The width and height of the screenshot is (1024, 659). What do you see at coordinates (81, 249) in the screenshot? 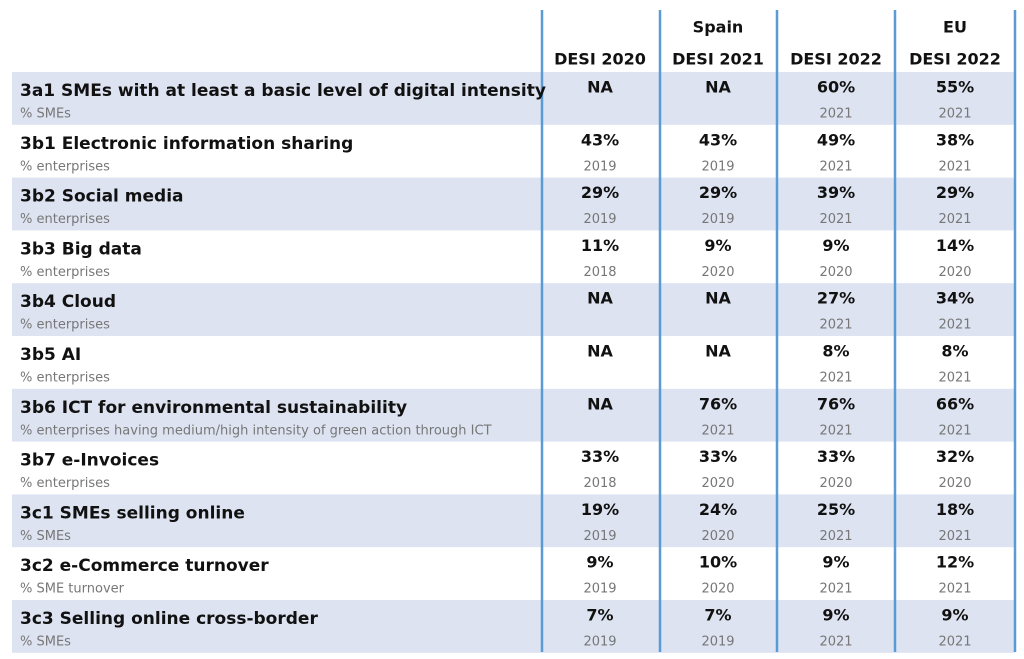
I see `row-label: 3b3 Big data` at bounding box center [81, 249].